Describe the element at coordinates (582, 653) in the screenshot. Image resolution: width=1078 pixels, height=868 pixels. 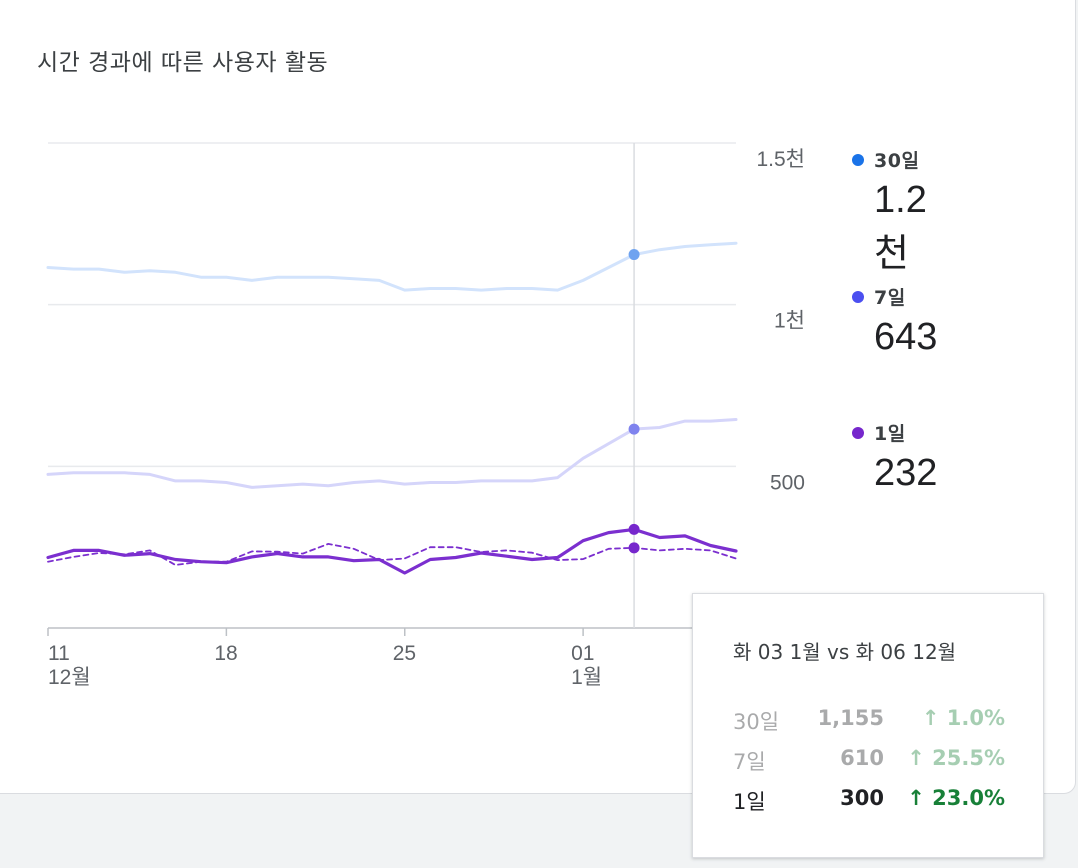
I see `x-tick-label: 01` at that location.